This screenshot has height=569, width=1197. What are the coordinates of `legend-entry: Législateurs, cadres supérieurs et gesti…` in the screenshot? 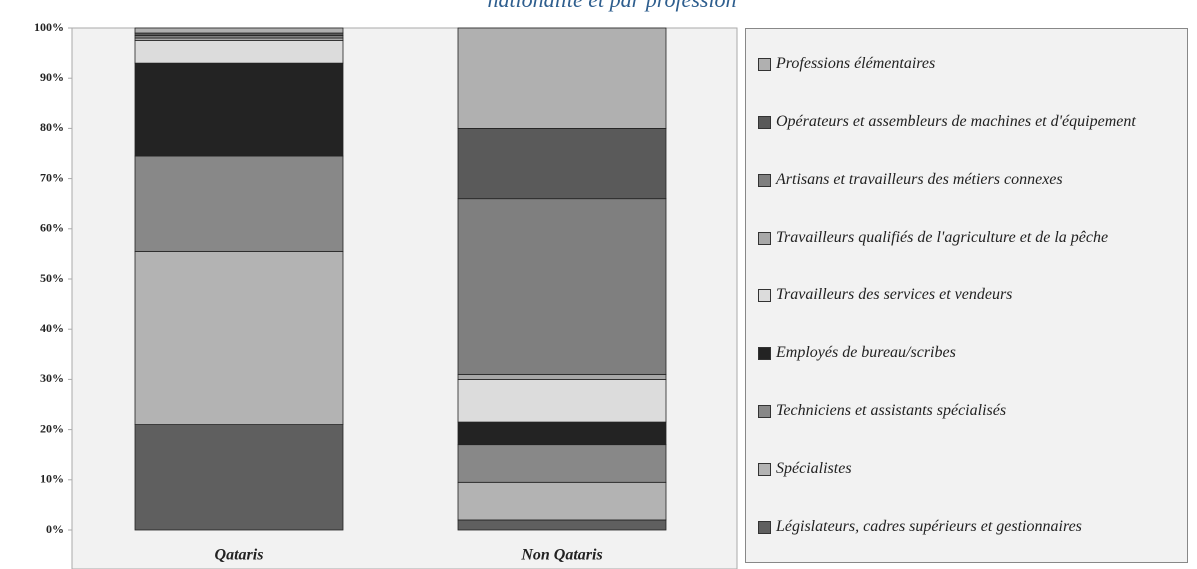 It's located at (967, 527).